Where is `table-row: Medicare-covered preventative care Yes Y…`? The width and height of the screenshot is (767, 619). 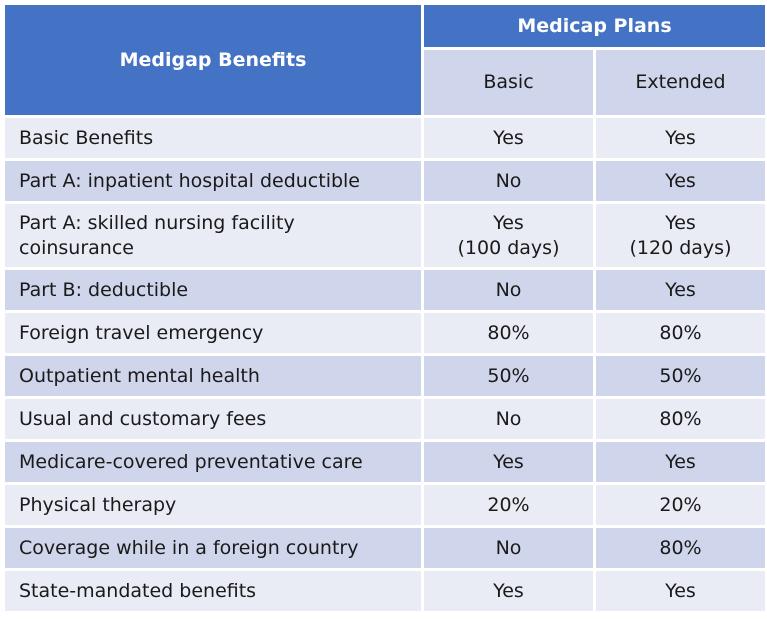 table-row: Medicare-covered preventative care Yes Y… is located at coordinates (385, 462).